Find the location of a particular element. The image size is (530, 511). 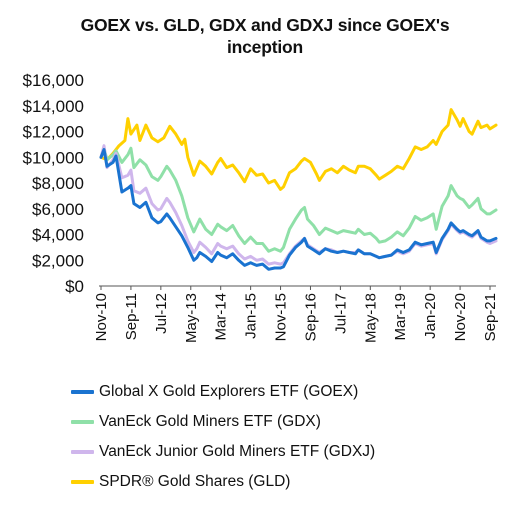

legend-item: VanEck Gold Miners ETF (GDX) is located at coordinates (196, 422).